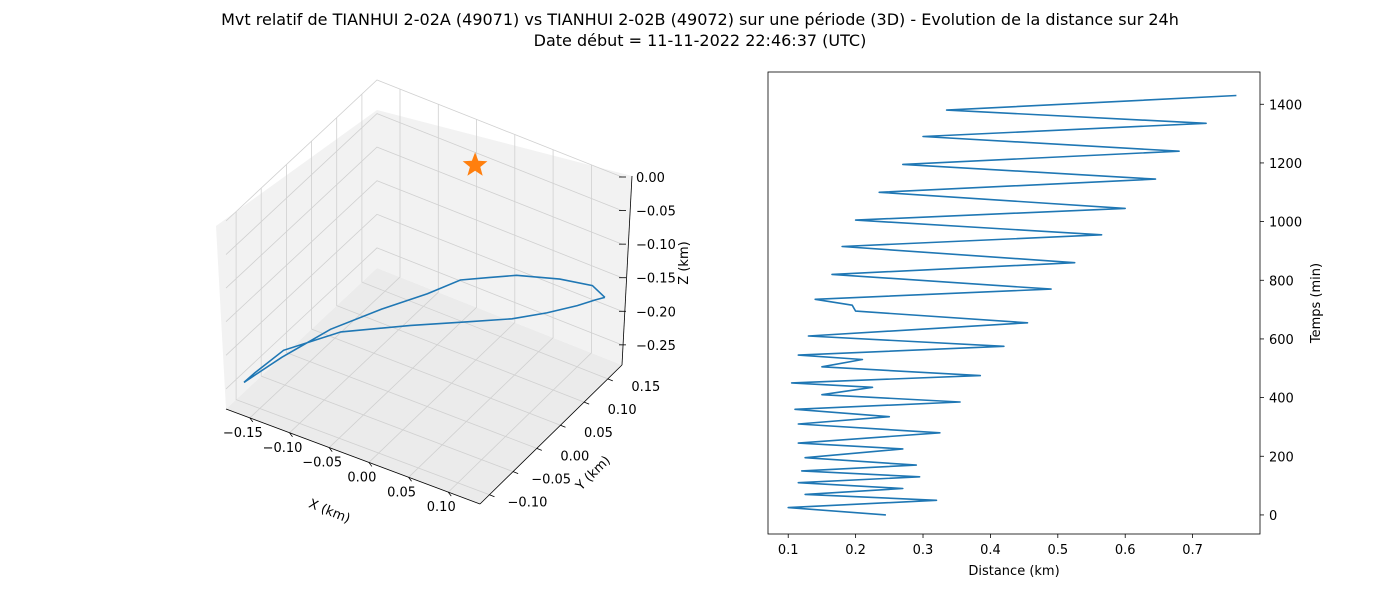 This screenshot has width=1400, height=600. Describe the element at coordinates (1125, 550) in the screenshot. I see `distance-tick-label: 0.6` at that location.